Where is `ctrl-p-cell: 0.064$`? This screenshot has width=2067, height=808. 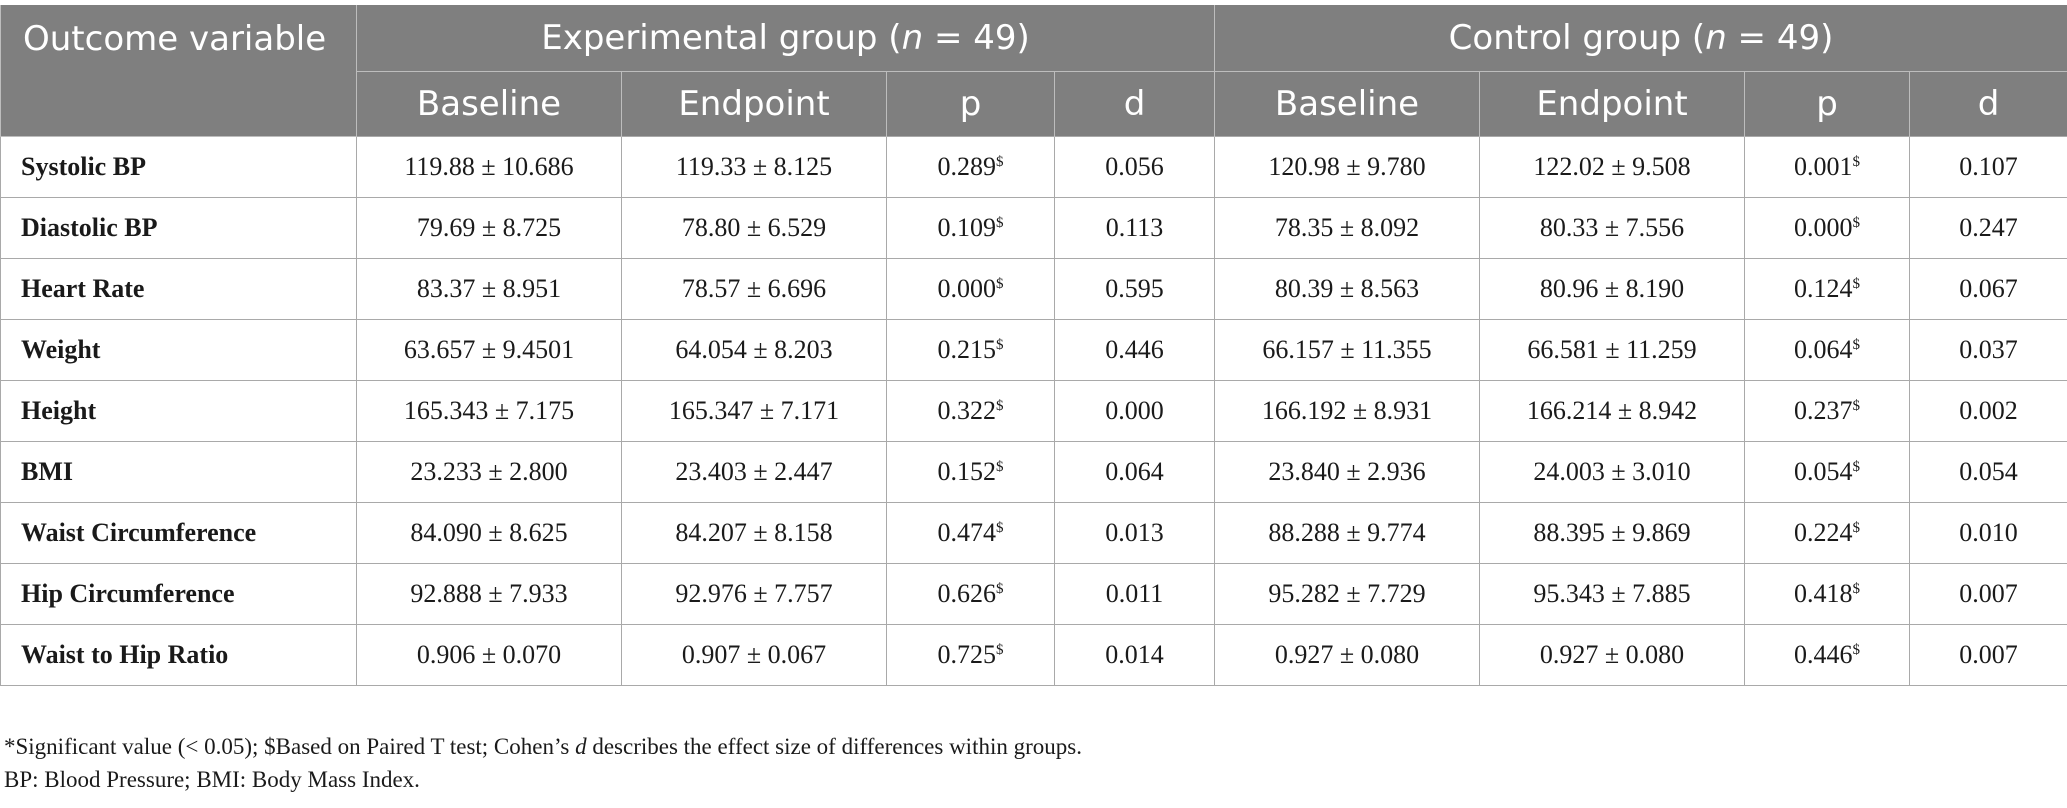 ctrl-p-cell: 0.064$ is located at coordinates (1827, 350).